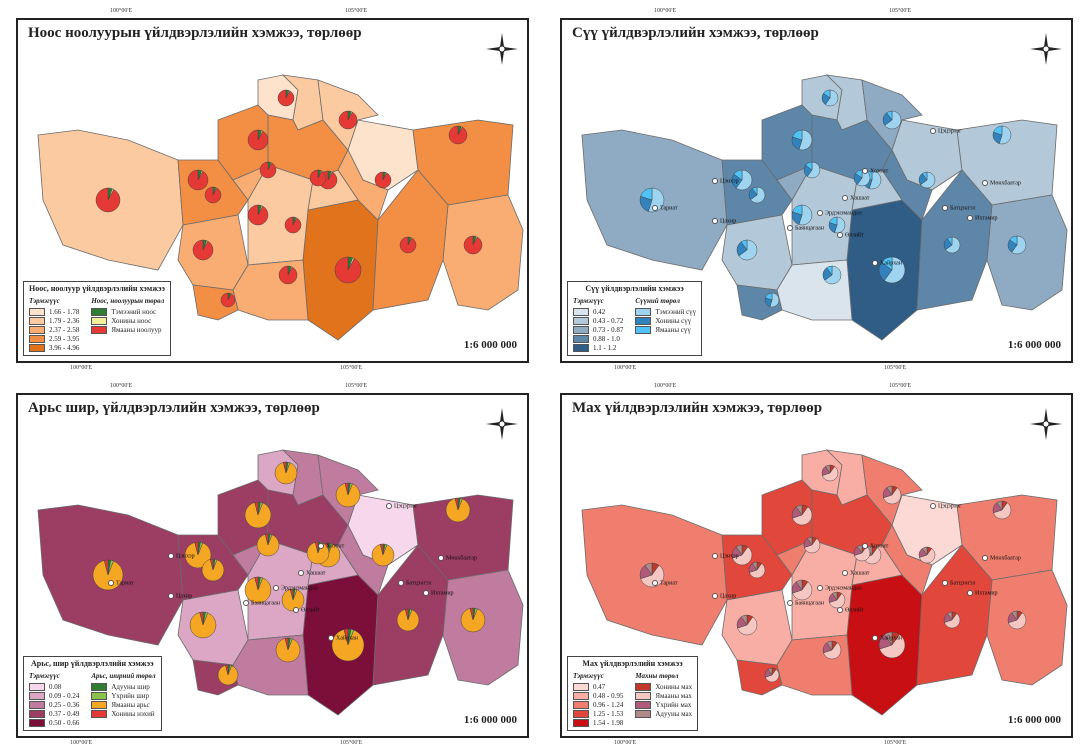  I want to click on longitude-label-top: 100°00'E, so click(121, 386).